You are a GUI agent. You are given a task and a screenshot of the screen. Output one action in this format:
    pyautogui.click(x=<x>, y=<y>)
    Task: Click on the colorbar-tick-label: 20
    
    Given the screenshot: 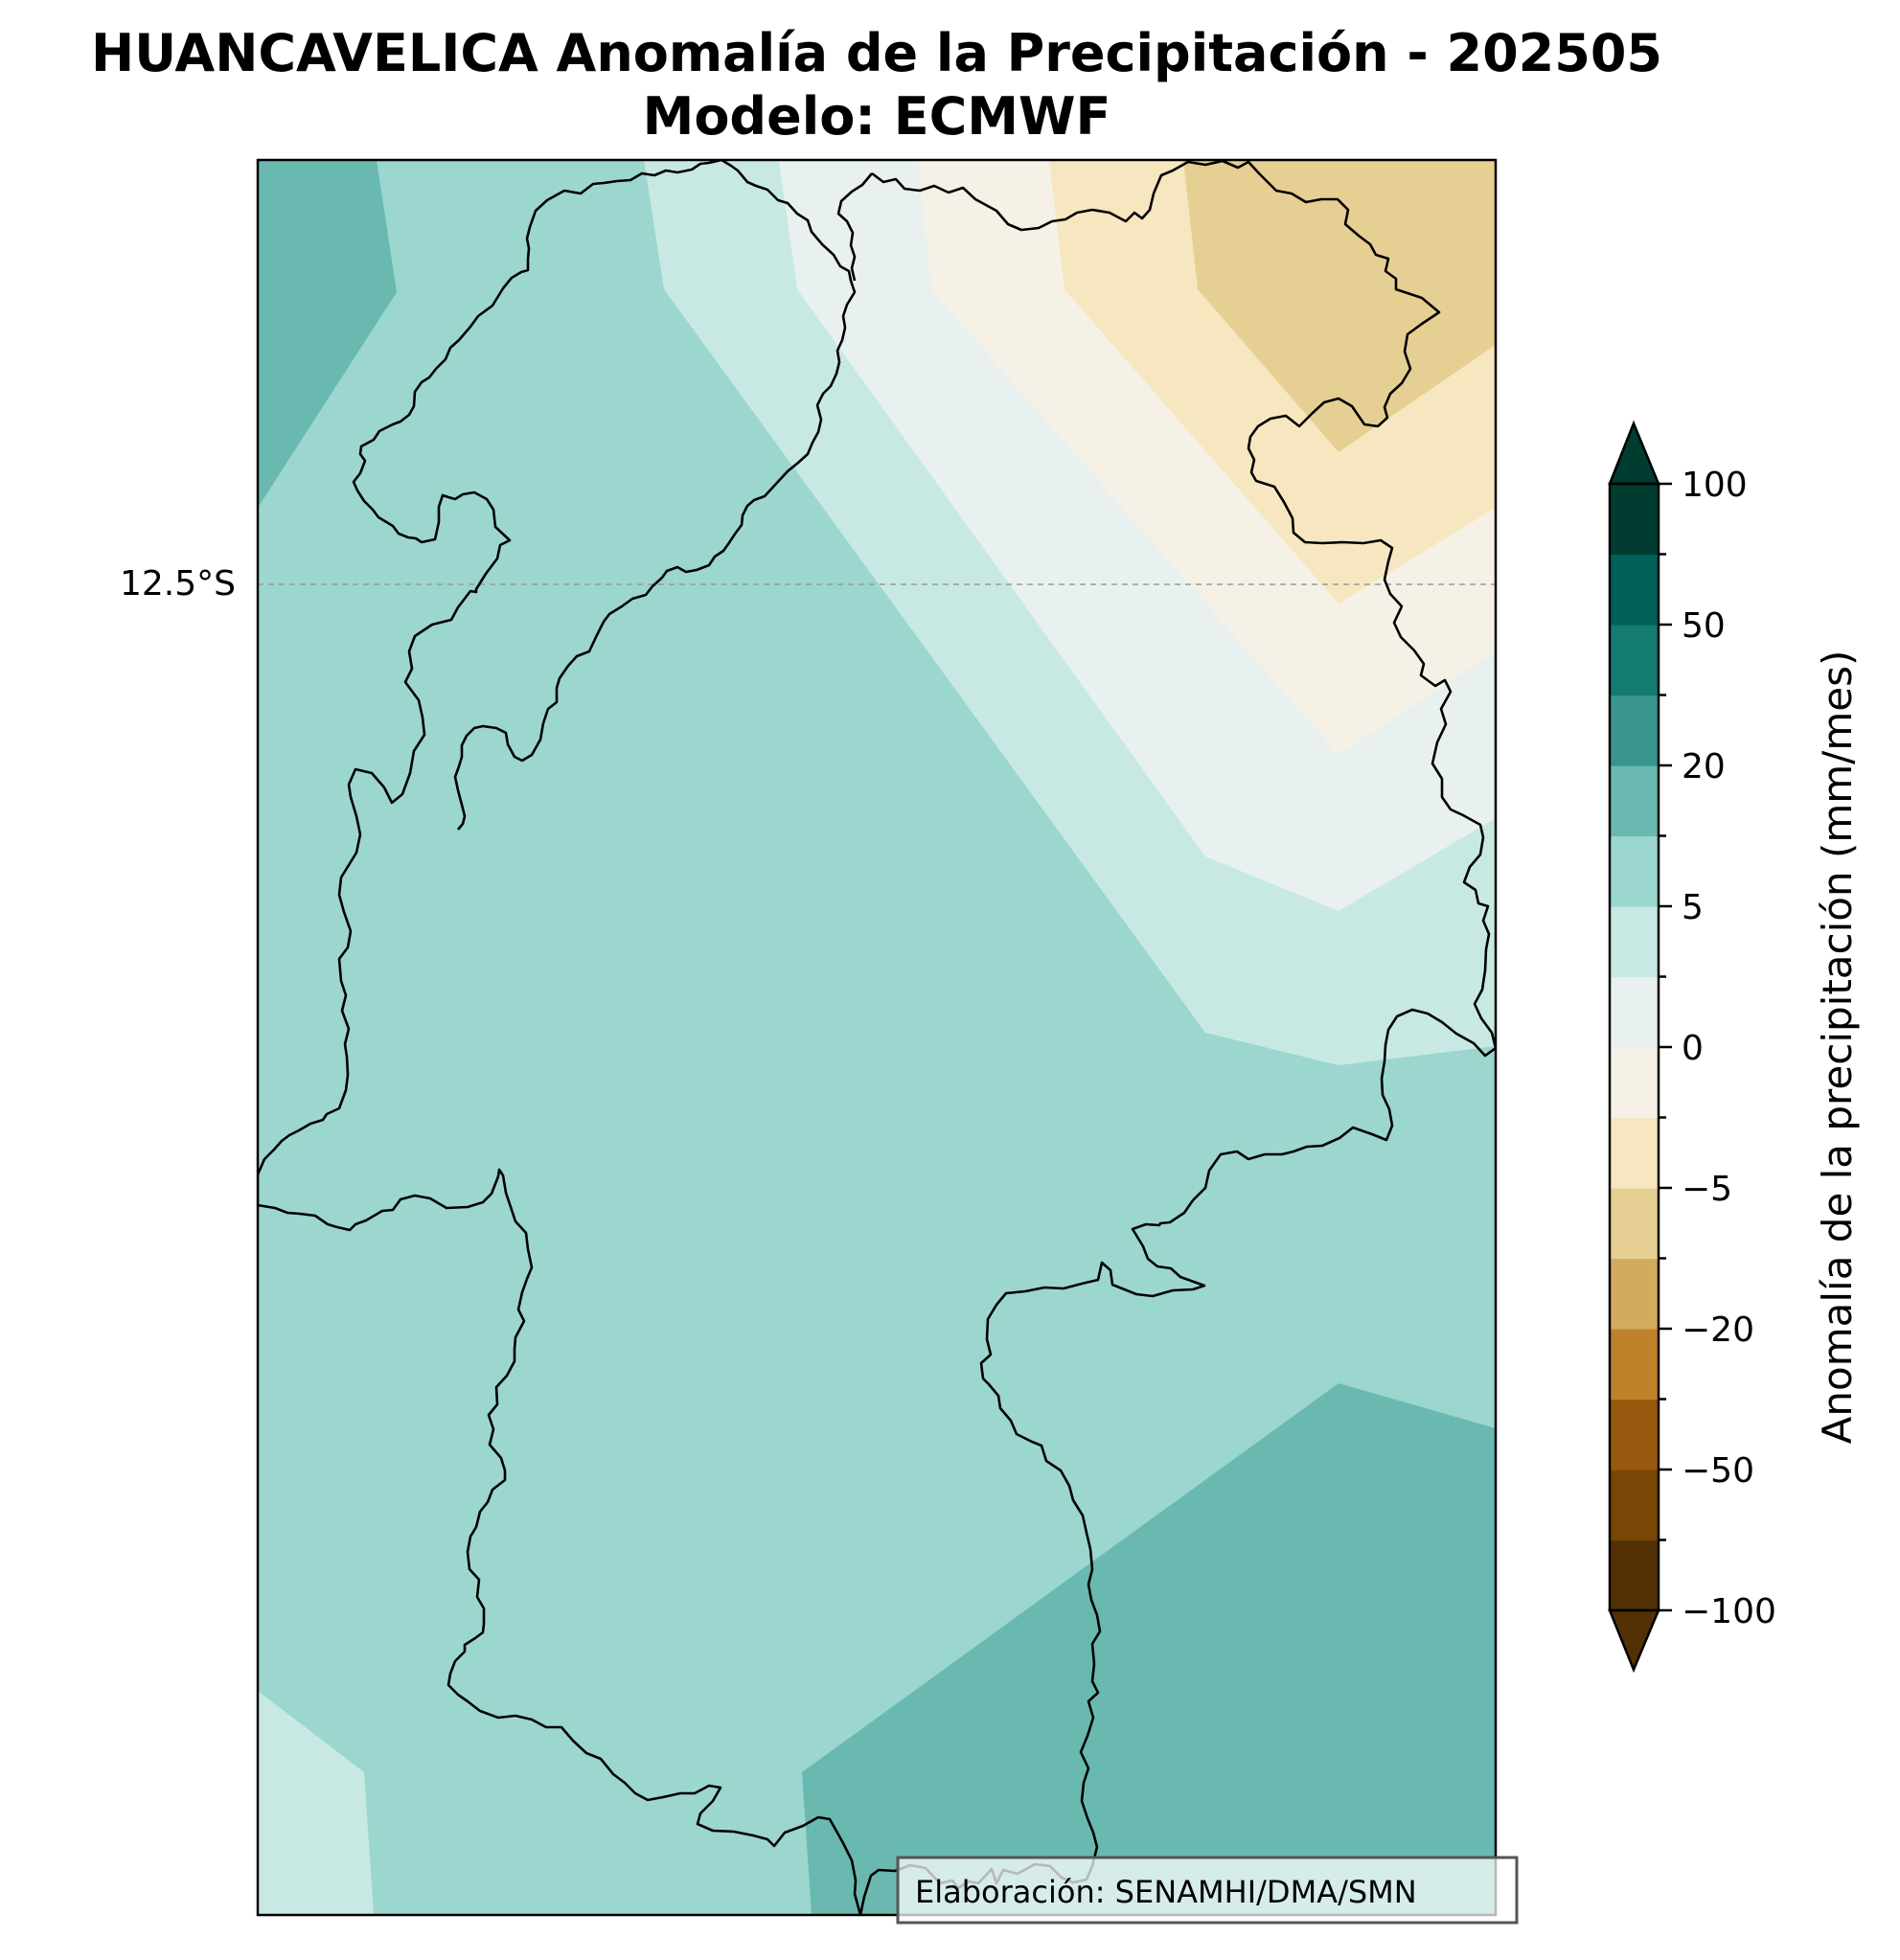 What is the action you would take?
    pyautogui.click(x=1704, y=766)
    